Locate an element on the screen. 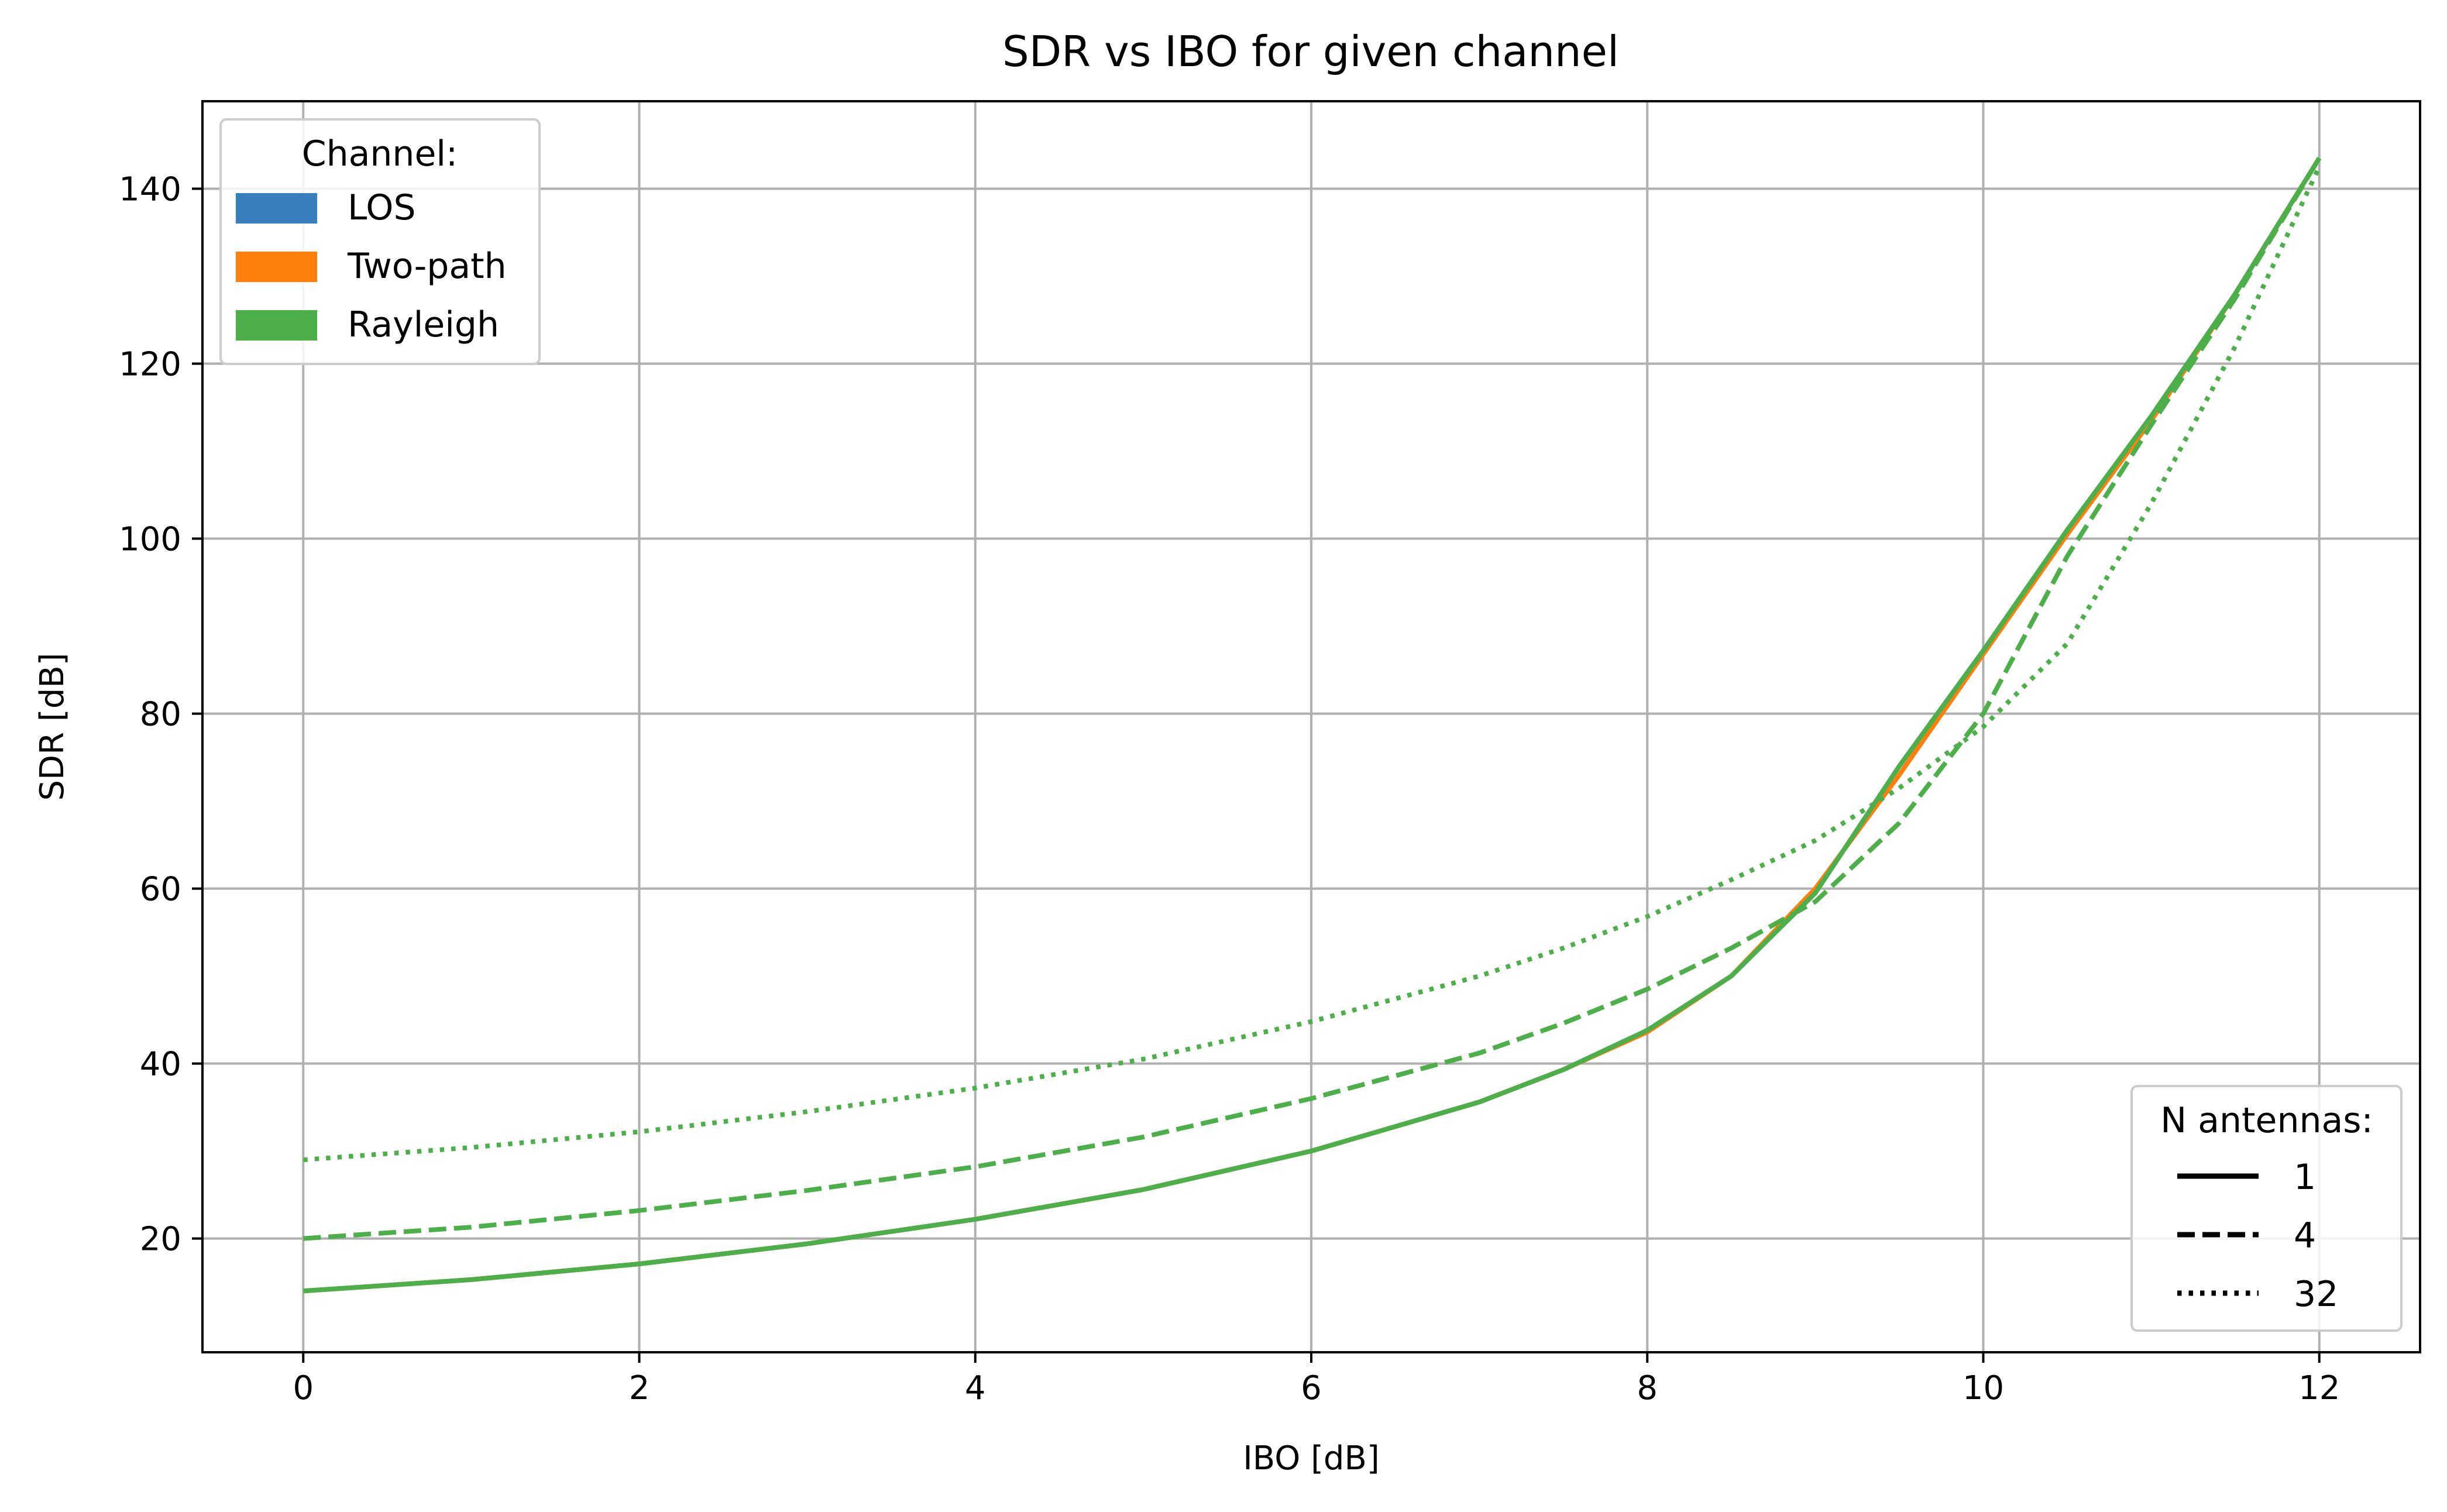 The image size is (2447, 1512). x-tick-label-5: 10 is located at coordinates (1983, 1388).